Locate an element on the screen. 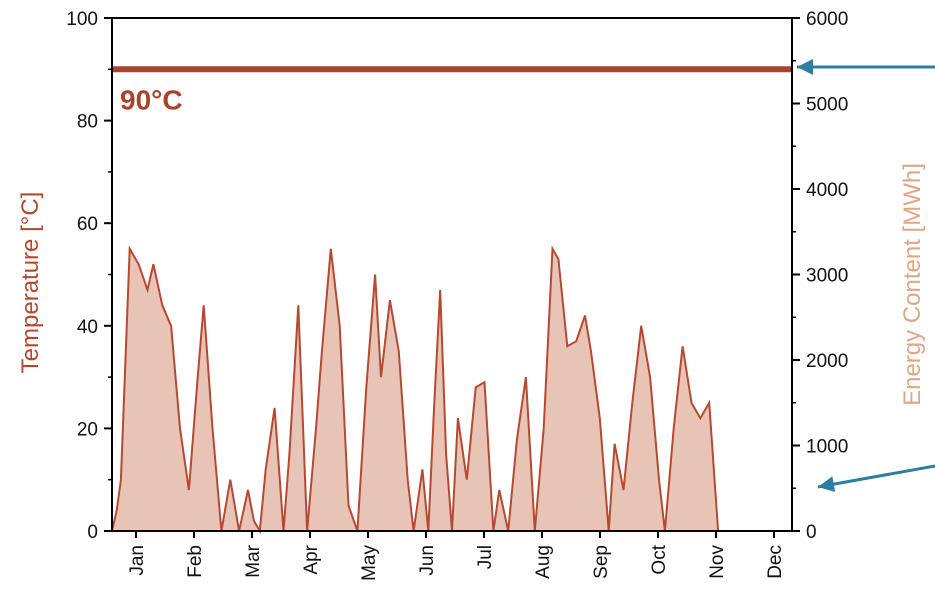 The width and height of the screenshot is (935, 609). x-tick-label-nov: Nov is located at coordinates (717, 562).